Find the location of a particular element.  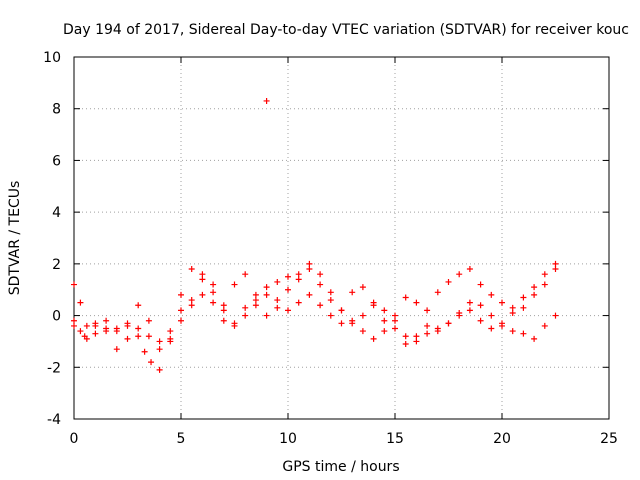

x-tick-label: 15 is located at coordinates (395, 439).